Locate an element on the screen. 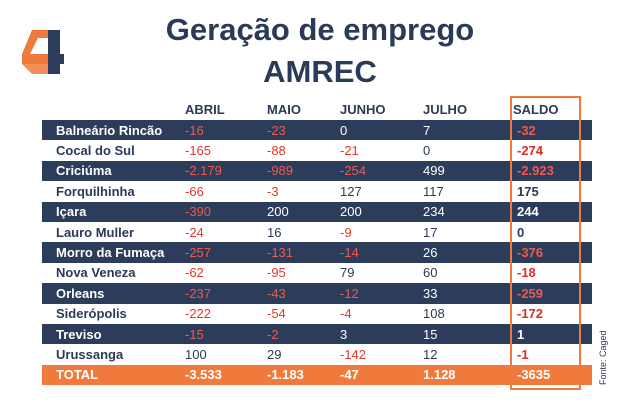 The image size is (640, 415). table-total-row: TOTAL -3.533 -1.183 -47 1.128 -3635 is located at coordinates (317, 375).